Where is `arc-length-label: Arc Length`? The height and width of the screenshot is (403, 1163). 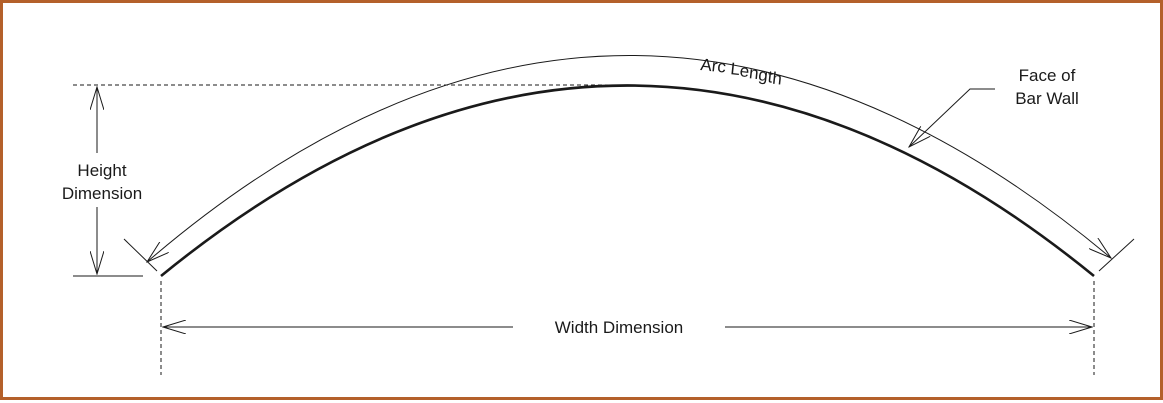 arc-length-label: Arc Length is located at coordinates (741, 71).